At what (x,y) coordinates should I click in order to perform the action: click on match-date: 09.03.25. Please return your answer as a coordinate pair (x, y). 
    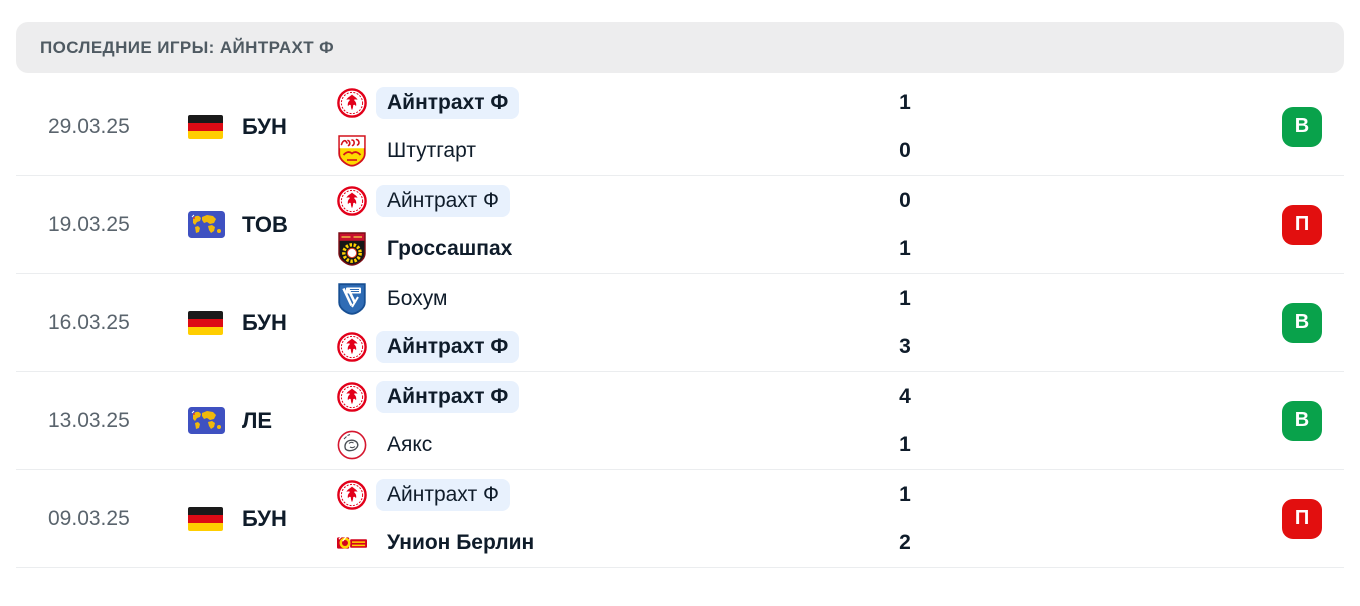
    Looking at the image, I should click on (89, 518).